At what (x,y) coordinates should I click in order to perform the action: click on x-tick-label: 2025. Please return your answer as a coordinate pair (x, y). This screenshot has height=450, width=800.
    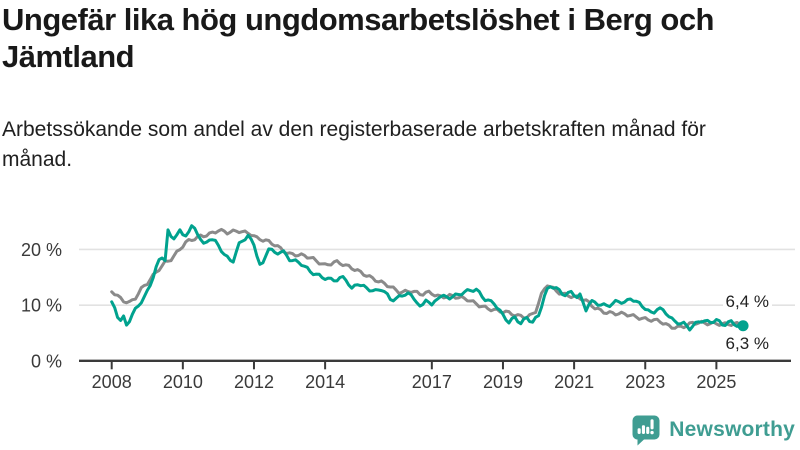
    Looking at the image, I should click on (716, 382).